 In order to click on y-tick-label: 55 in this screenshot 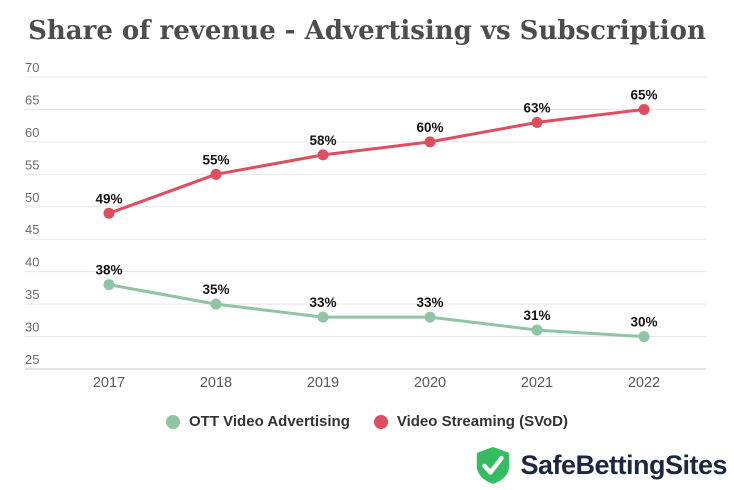, I will do `click(32, 164)`.